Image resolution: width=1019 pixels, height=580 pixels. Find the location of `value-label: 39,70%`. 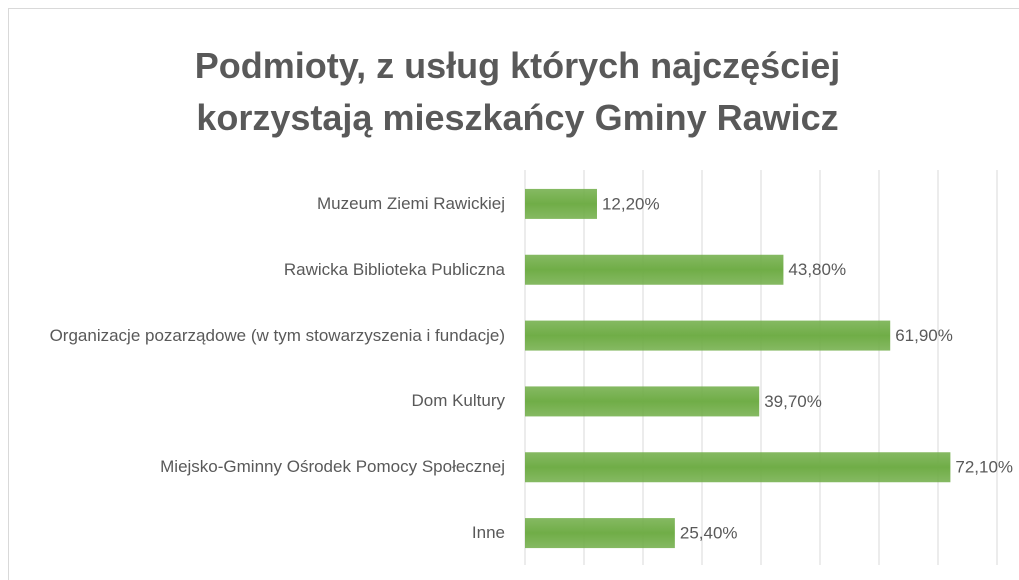

value-label: 39,70% is located at coordinates (793, 401).